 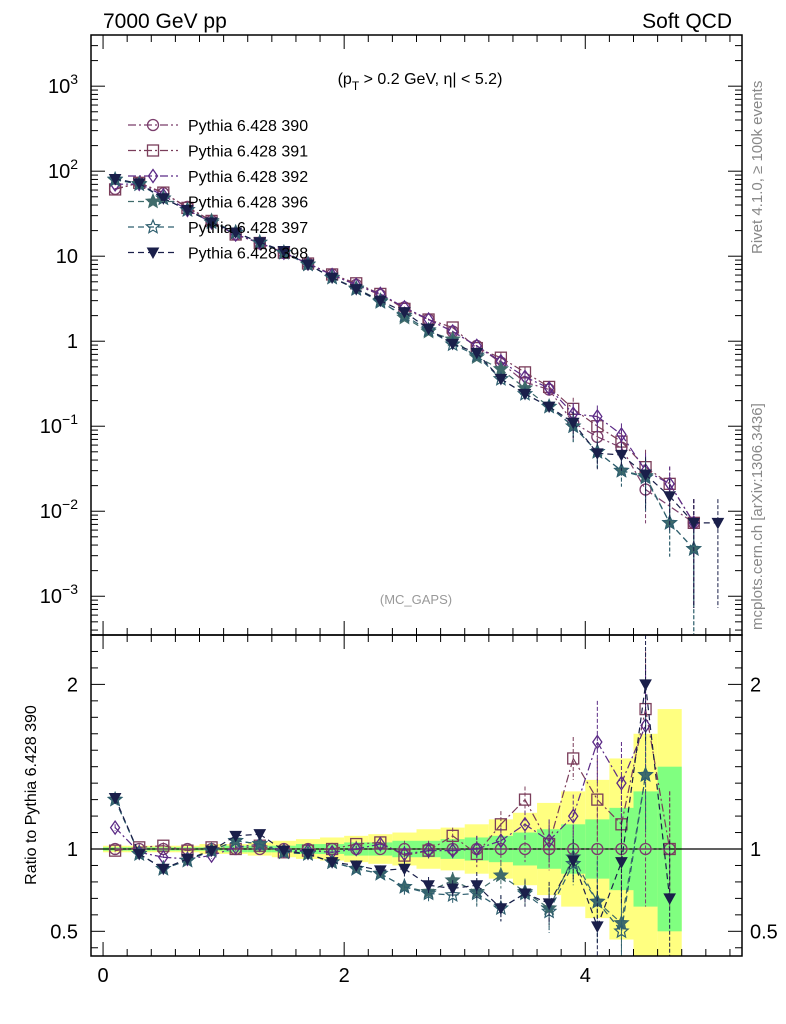 I want to click on main-y-tick-label: 10⁻², so click(x=59, y=509).